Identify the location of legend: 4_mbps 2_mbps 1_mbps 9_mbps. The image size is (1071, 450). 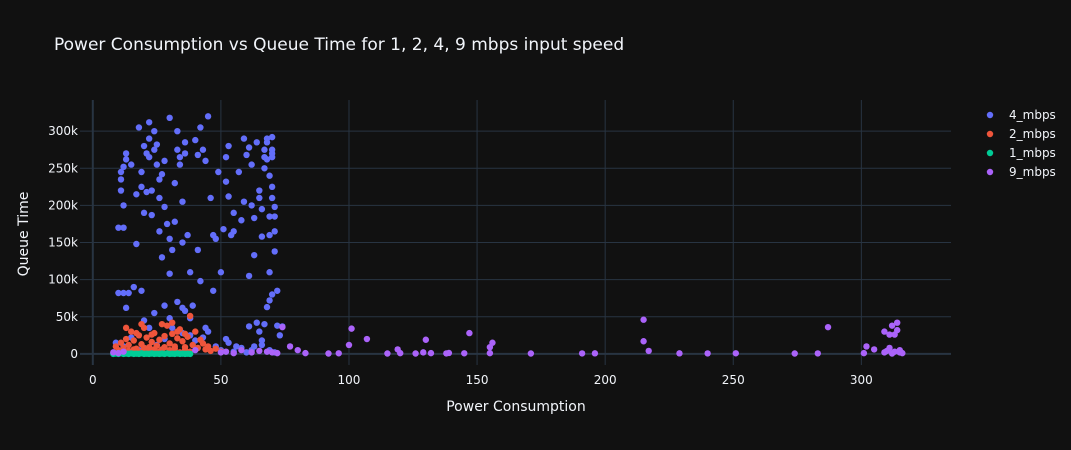
(1021, 143).